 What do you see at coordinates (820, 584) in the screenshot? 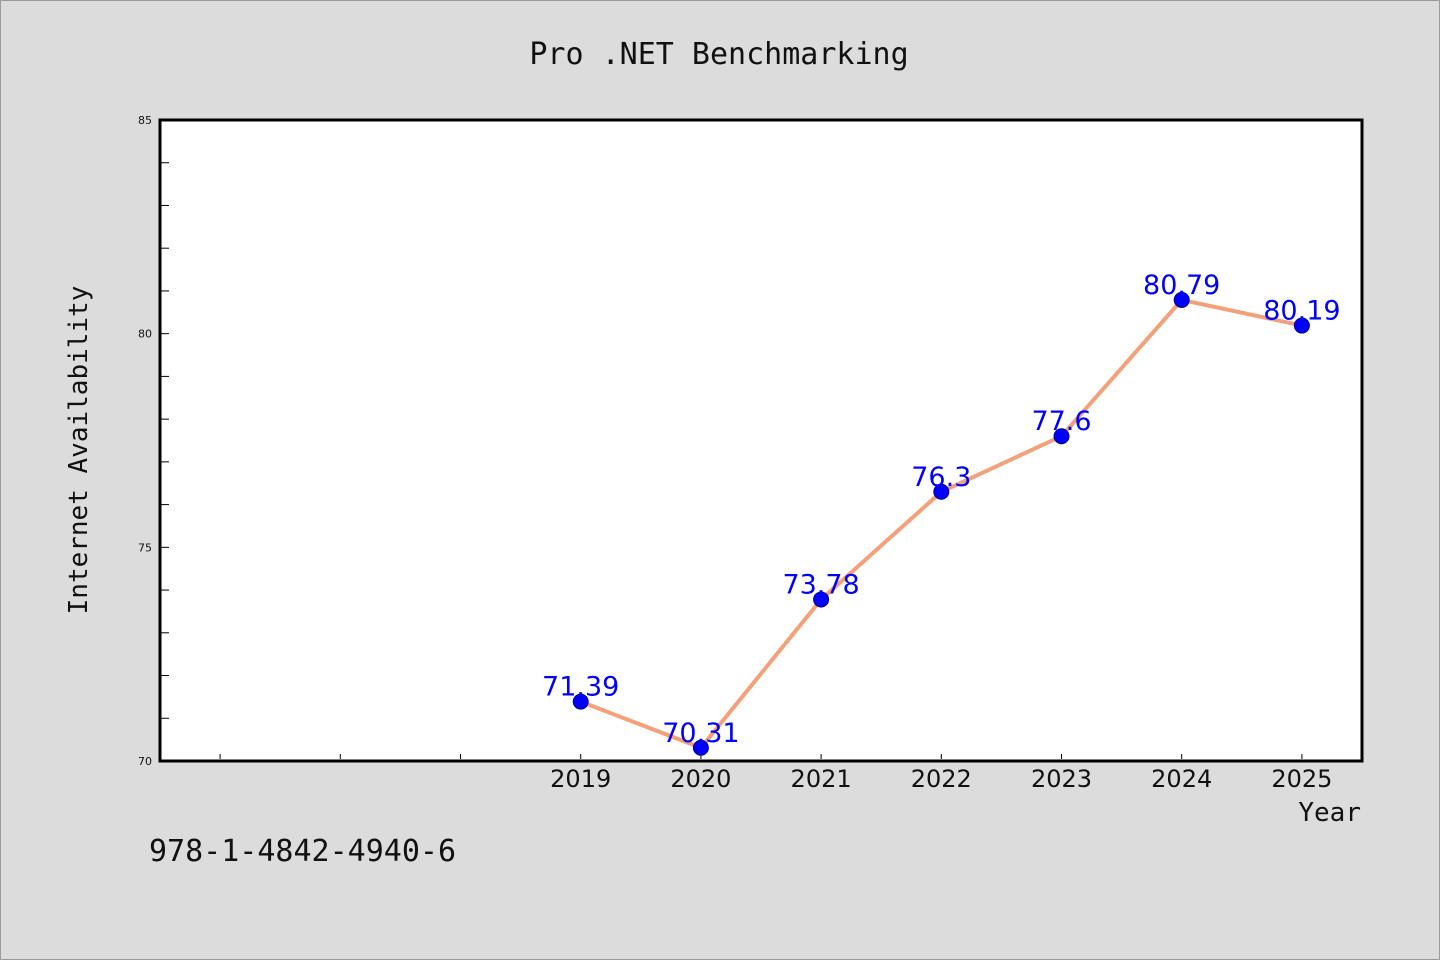
I see `data-label: 73.78` at bounding box center [820, 584].